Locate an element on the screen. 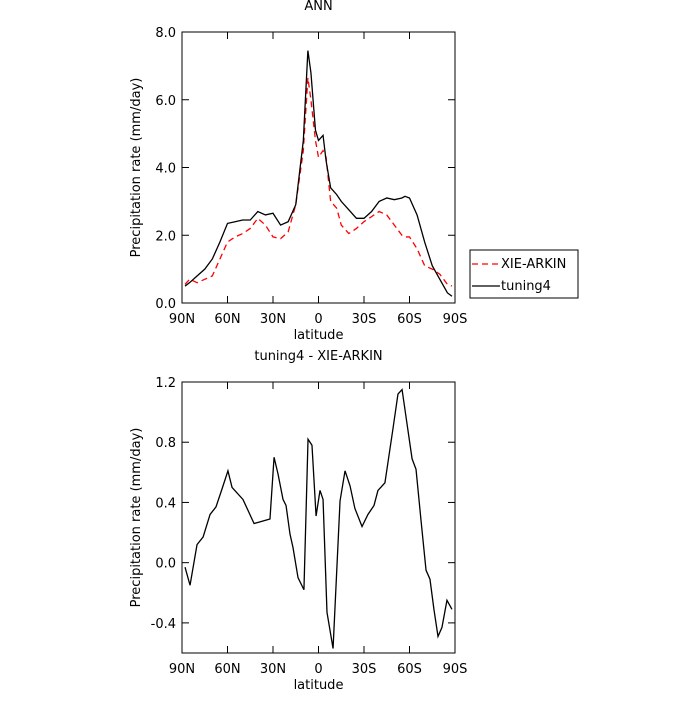 The height and width of the screenshot is (704, 700). legend-box is located at coordinates (524, 274).